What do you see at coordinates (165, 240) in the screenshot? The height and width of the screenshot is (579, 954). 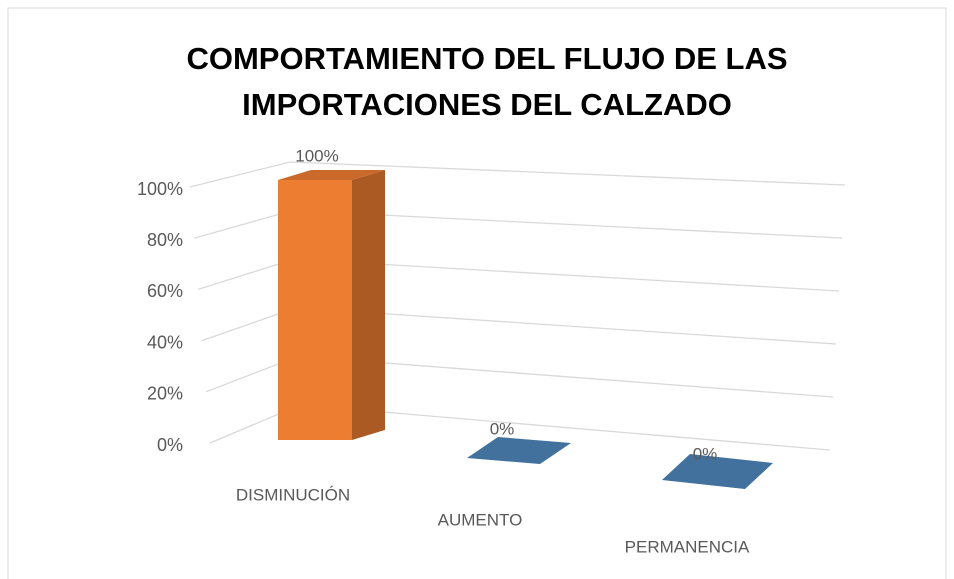 I see `y-tick-label: 80%` at bounding box center [165, 240].